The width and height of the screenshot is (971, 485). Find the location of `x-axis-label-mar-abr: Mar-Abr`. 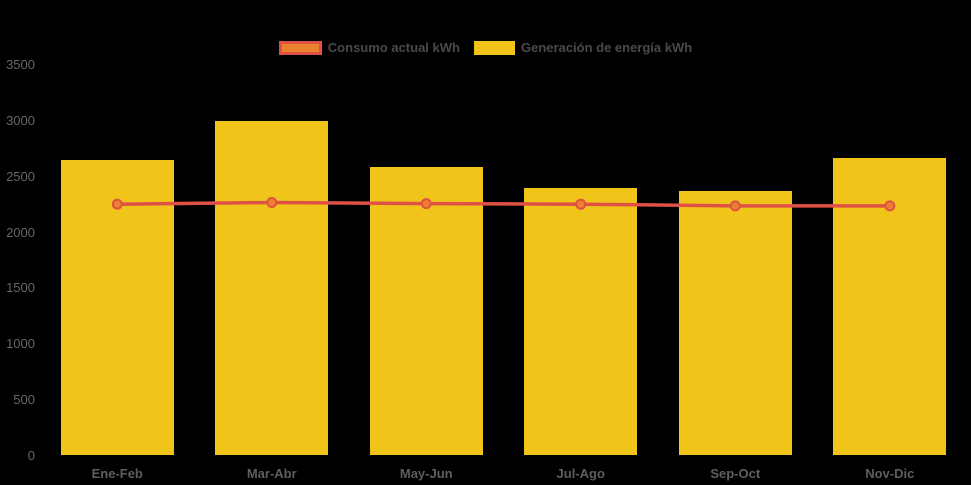

x-axis-label-mar-abr: Mar-Abr is located at coordinates (271, 473).